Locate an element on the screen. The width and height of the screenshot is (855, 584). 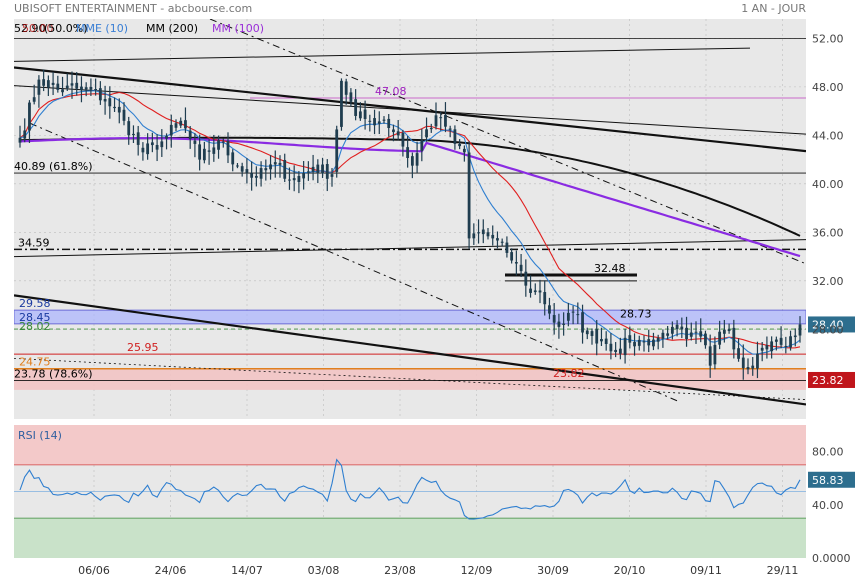
legend-item-mme10: MME (10) is located at coordinates (102, 28).